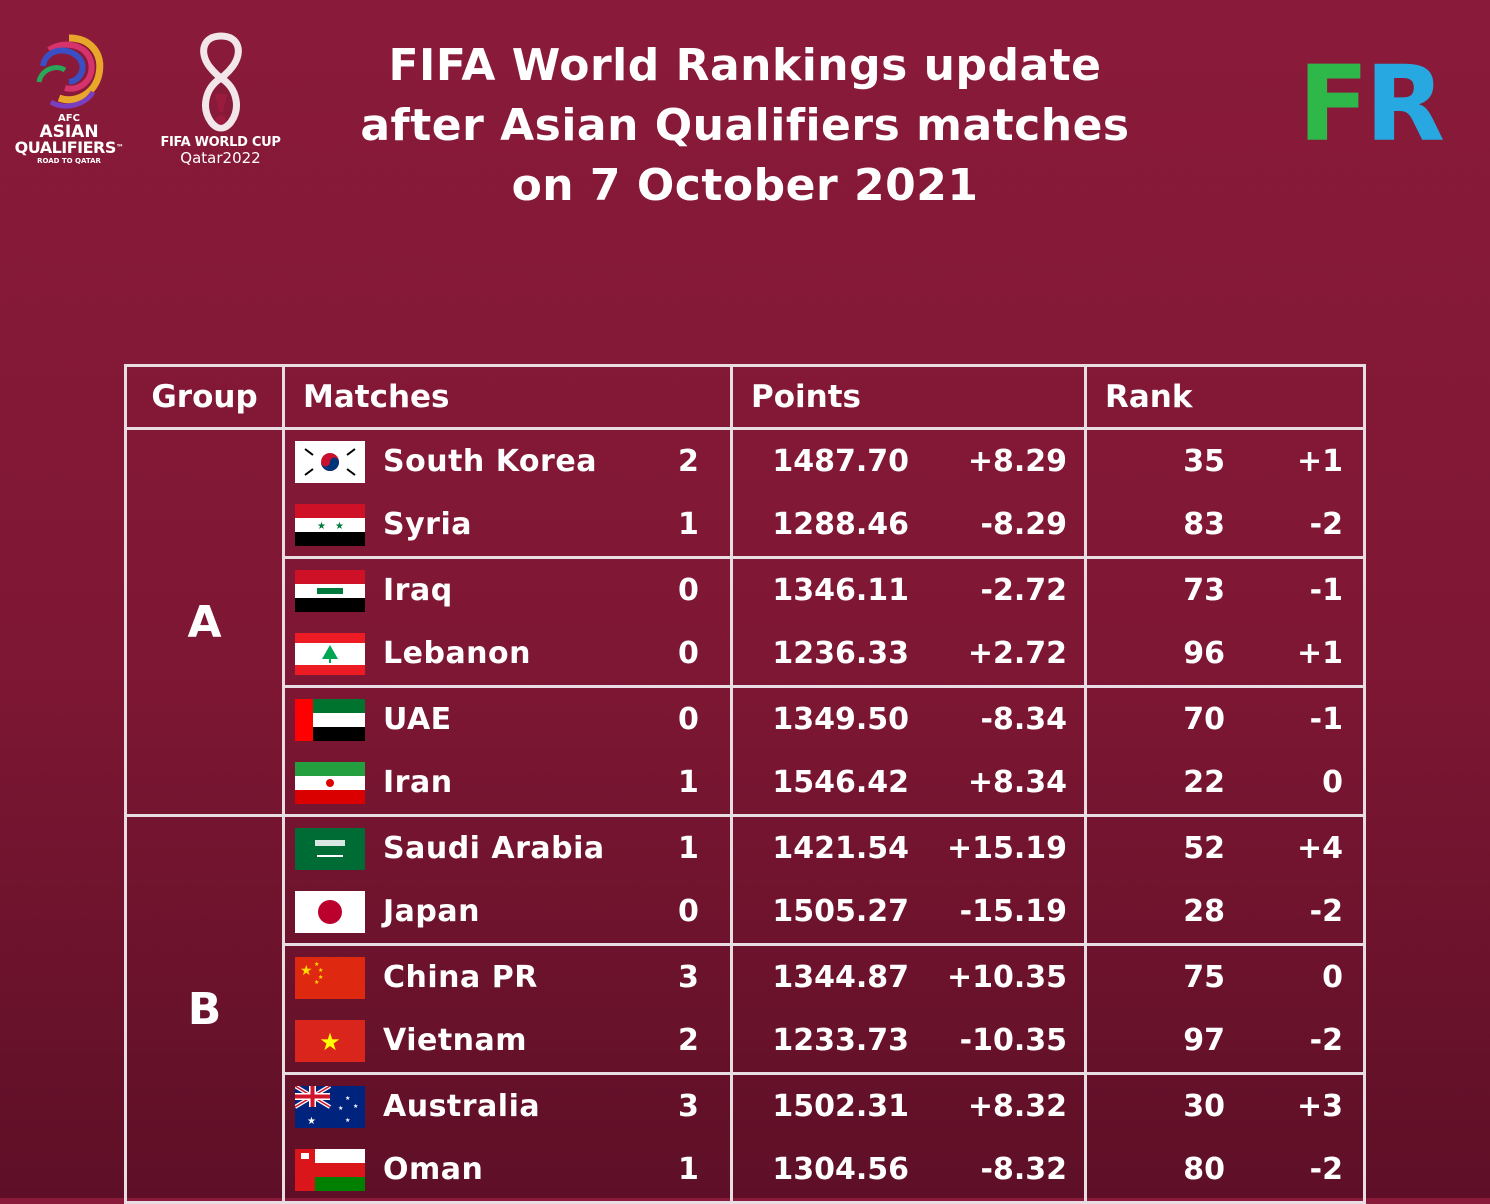 The width and height of the screenshot is (1490, 1204). Describe the element at coordinates (69, 161) in the screenshot. I see `road-to-qatar-label: ROAD TO QATAR` at that location.